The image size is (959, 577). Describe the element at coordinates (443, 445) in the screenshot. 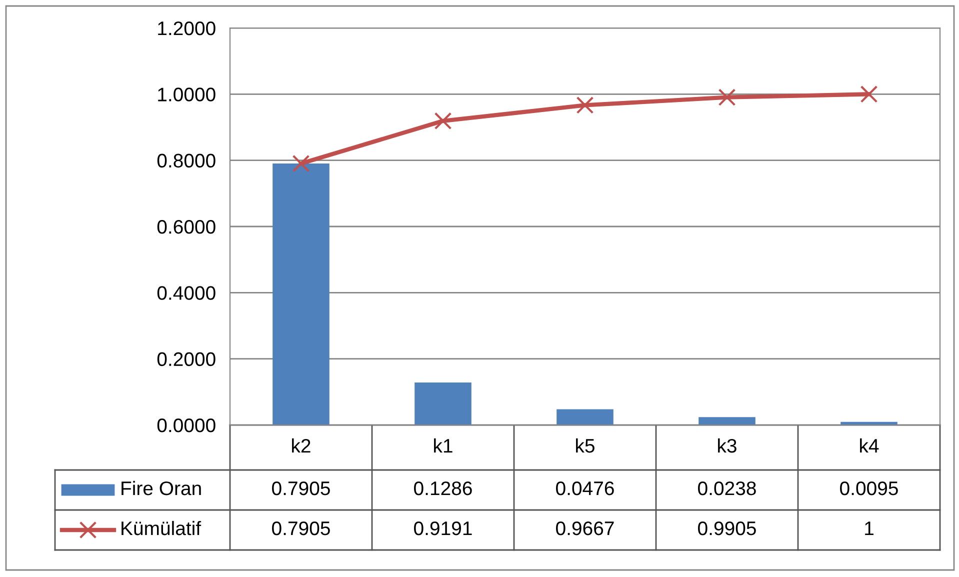

I see `x-tick-label: k1` at that location.